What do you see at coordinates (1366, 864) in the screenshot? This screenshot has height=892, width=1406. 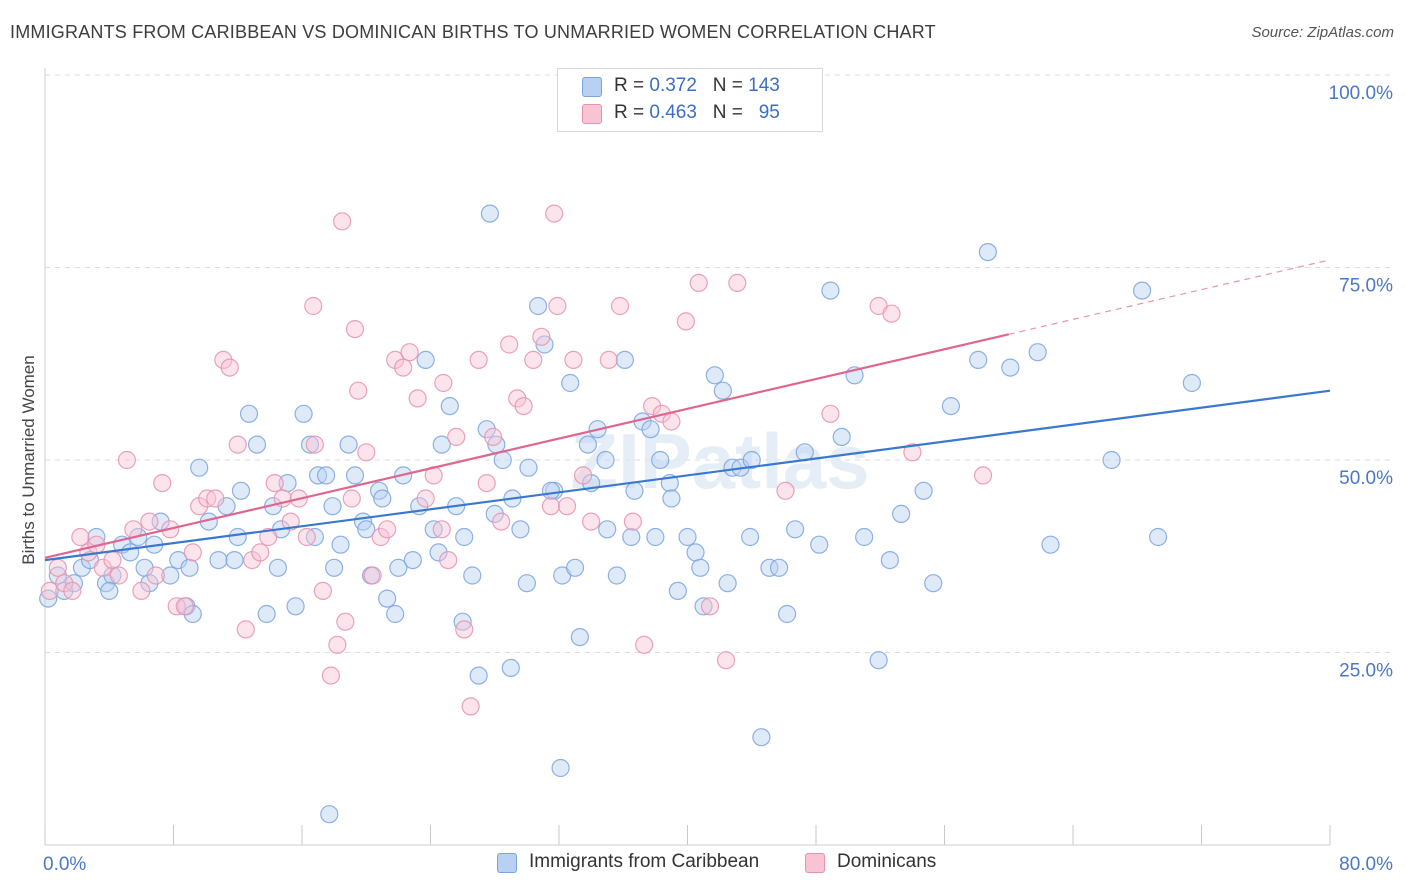 I see `x-tick-label: 80.0%` at bounding box center [1366, 864].